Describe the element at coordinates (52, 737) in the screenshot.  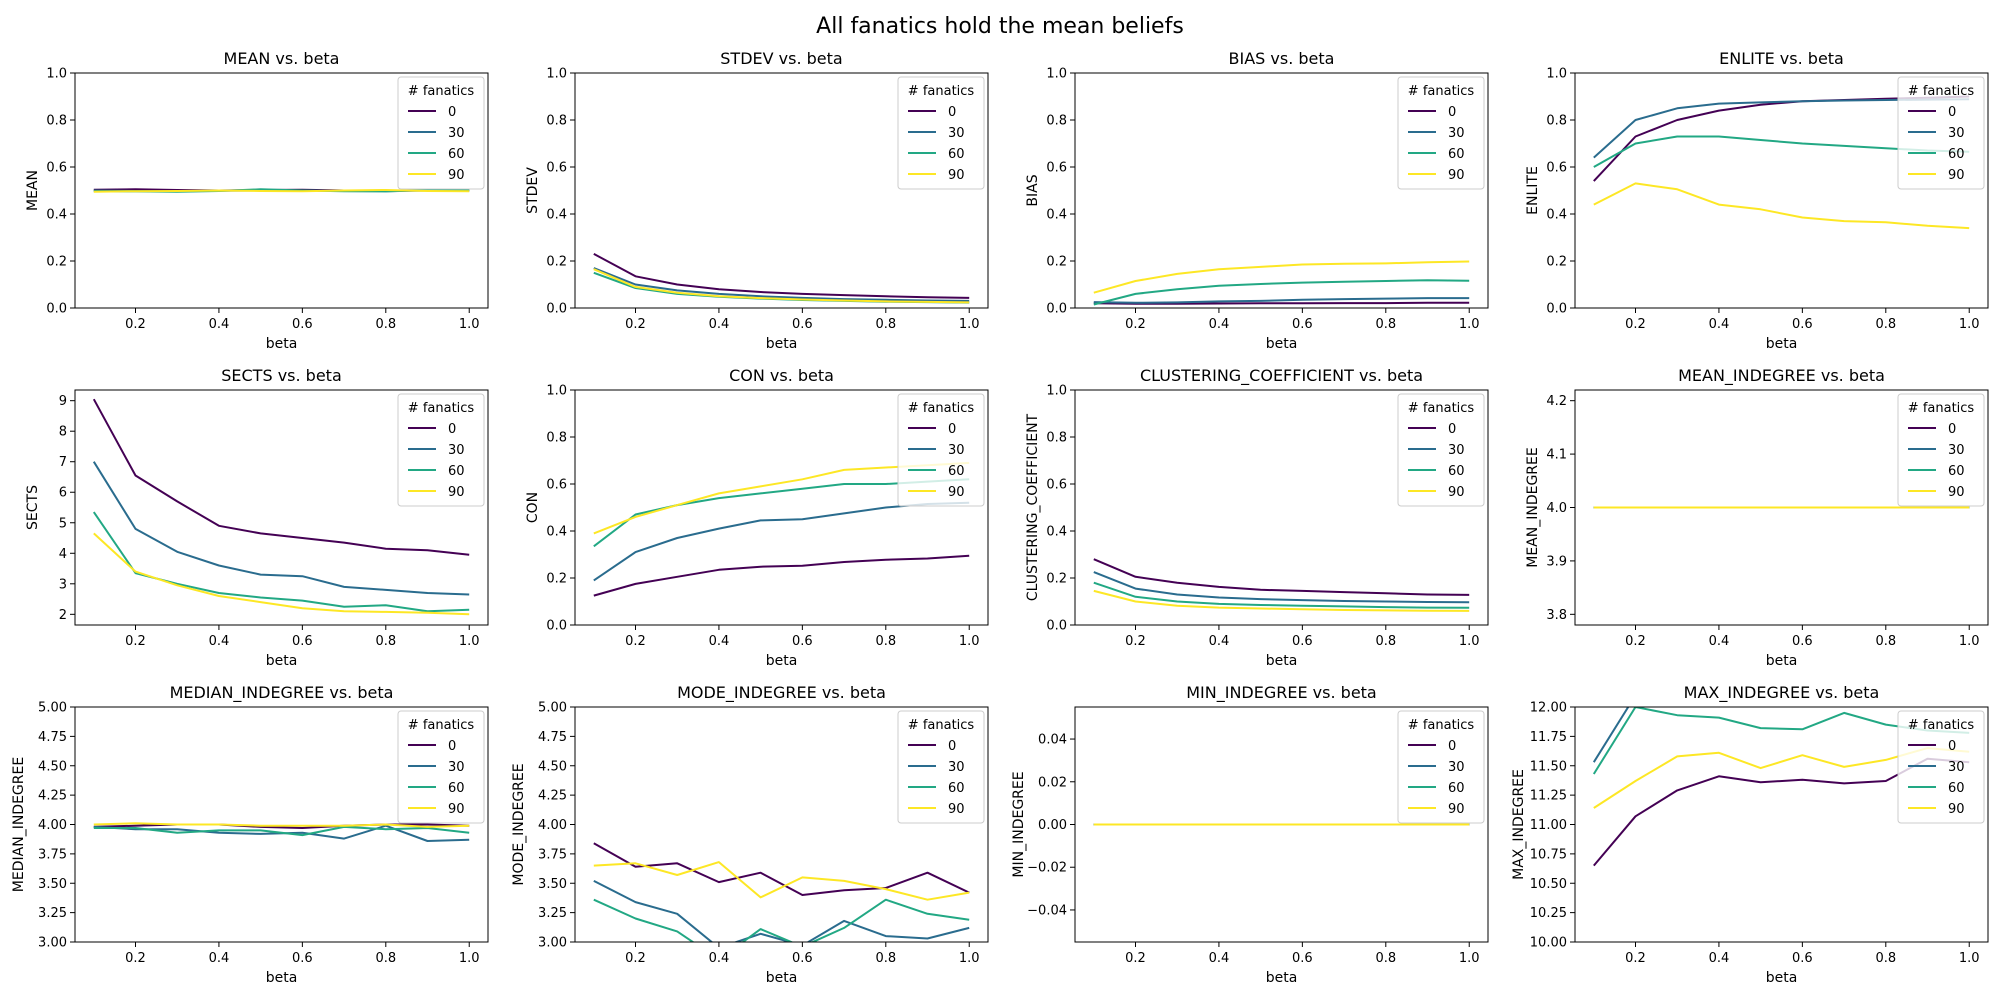
I see `y-tick-label: 4.75` at that location.